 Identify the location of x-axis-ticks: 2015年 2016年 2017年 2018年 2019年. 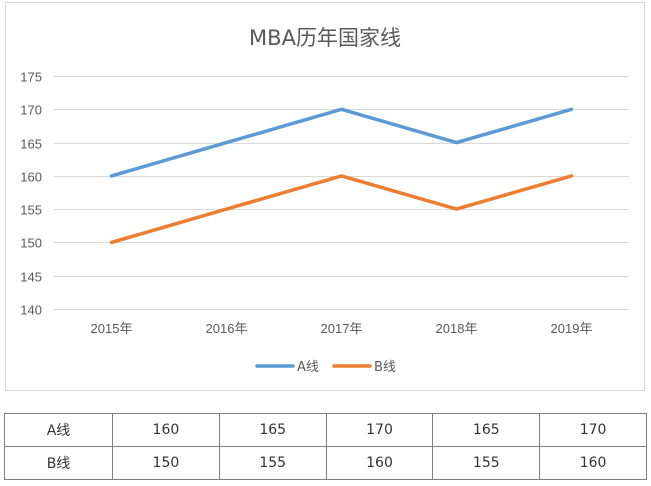
(342, 328).